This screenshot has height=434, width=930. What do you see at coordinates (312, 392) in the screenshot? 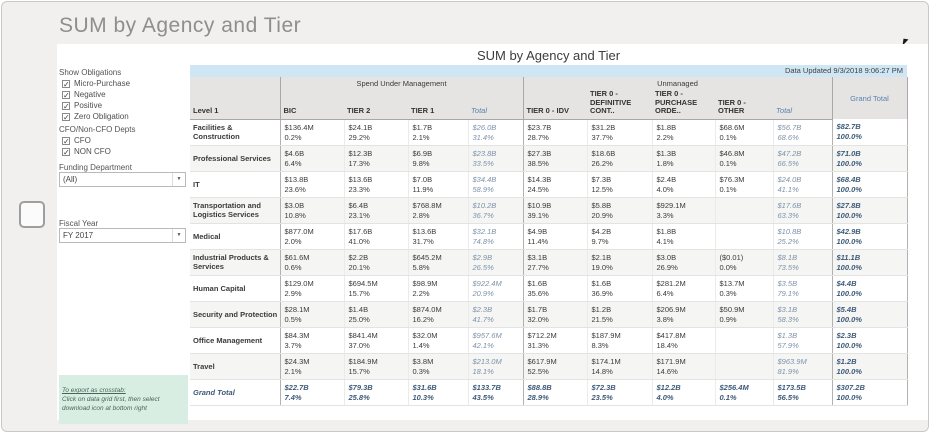
I see `data-cell: $22.7B 7.4%` at bounding box center [312, 392].